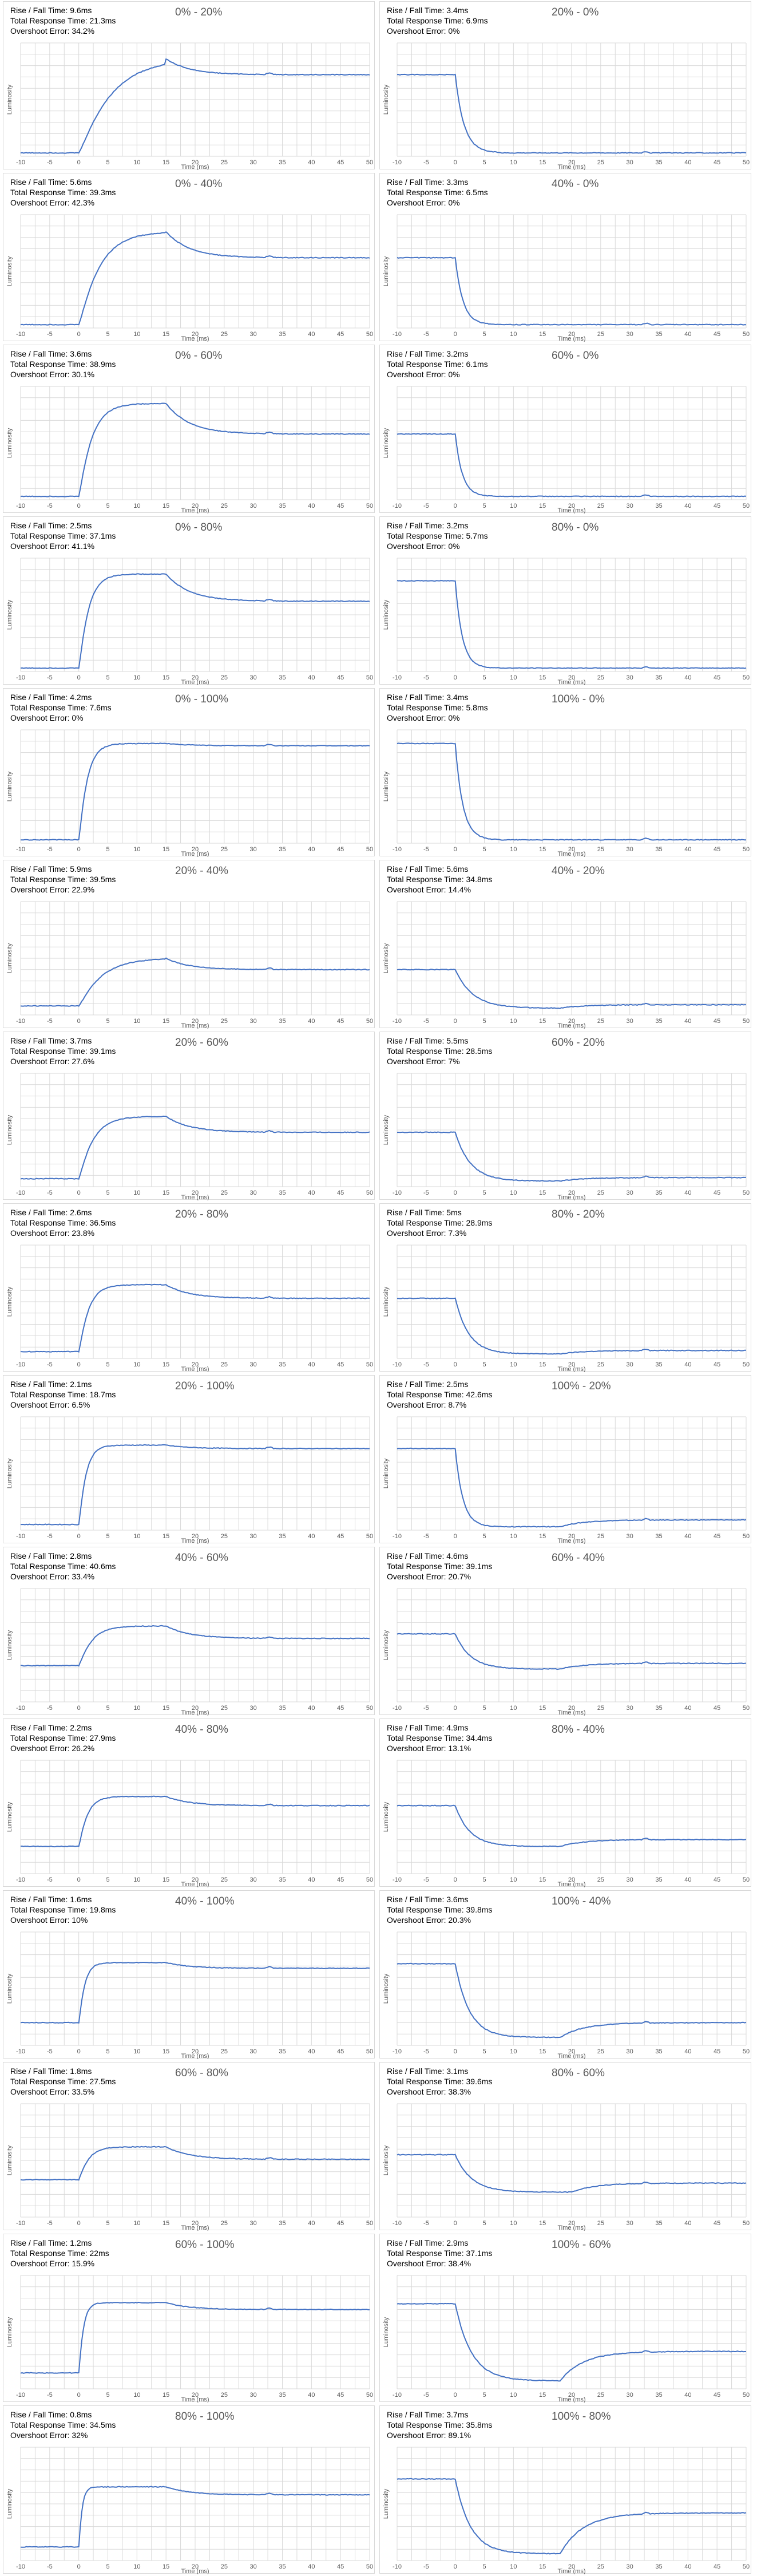  Describe the element at coordinates (578, 871) in the screenshot. I see `chart-title: 40% - 20%` at that location.